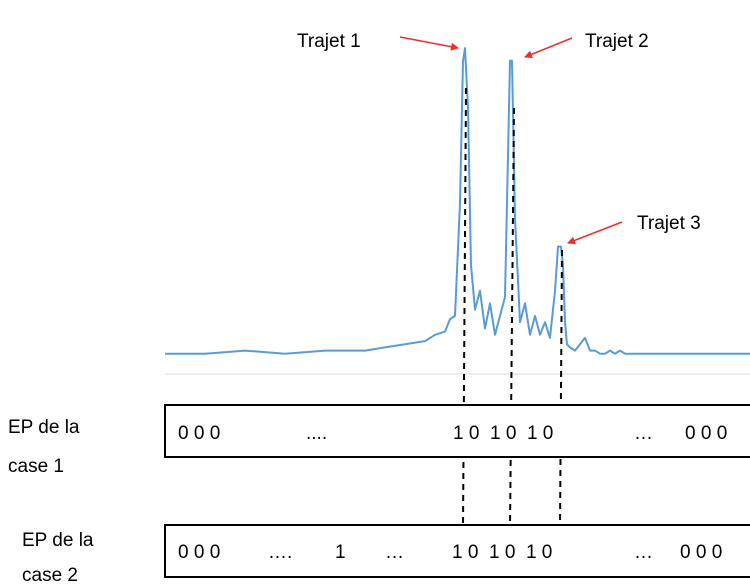 The image size is (750, 587). What do you see at coordinates (280, 552) in the screenshot?
I see `row2-seg-1: ….` at bounding box center [280, 552].